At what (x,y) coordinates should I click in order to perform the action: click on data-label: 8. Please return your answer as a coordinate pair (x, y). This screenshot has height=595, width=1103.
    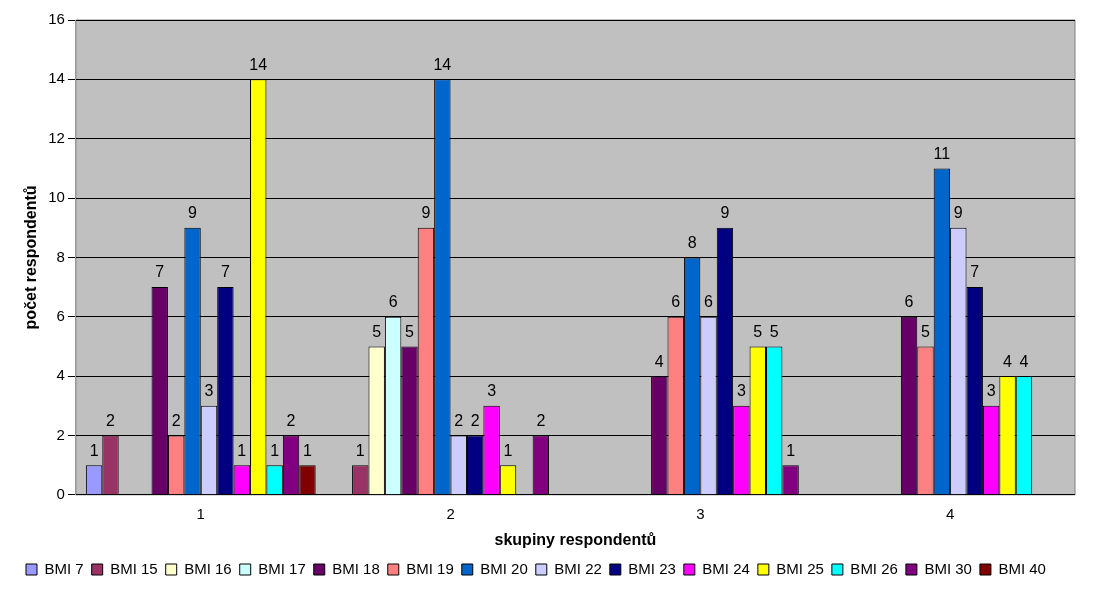
    Looking at the image, I should click on (692, 242).